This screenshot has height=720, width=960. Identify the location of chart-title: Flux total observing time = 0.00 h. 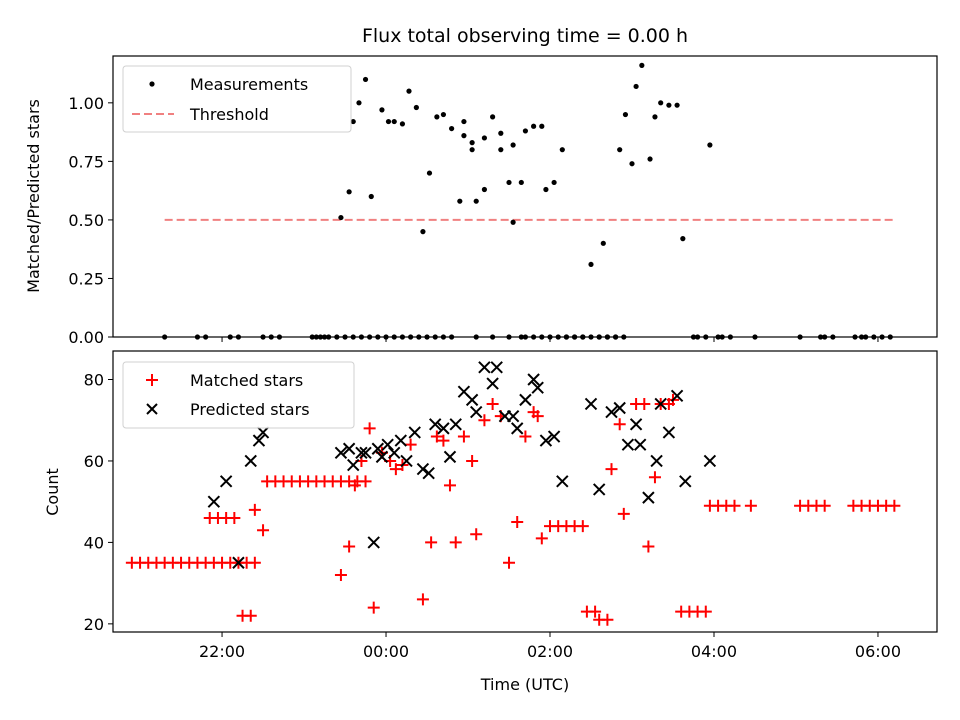
(525, 36).